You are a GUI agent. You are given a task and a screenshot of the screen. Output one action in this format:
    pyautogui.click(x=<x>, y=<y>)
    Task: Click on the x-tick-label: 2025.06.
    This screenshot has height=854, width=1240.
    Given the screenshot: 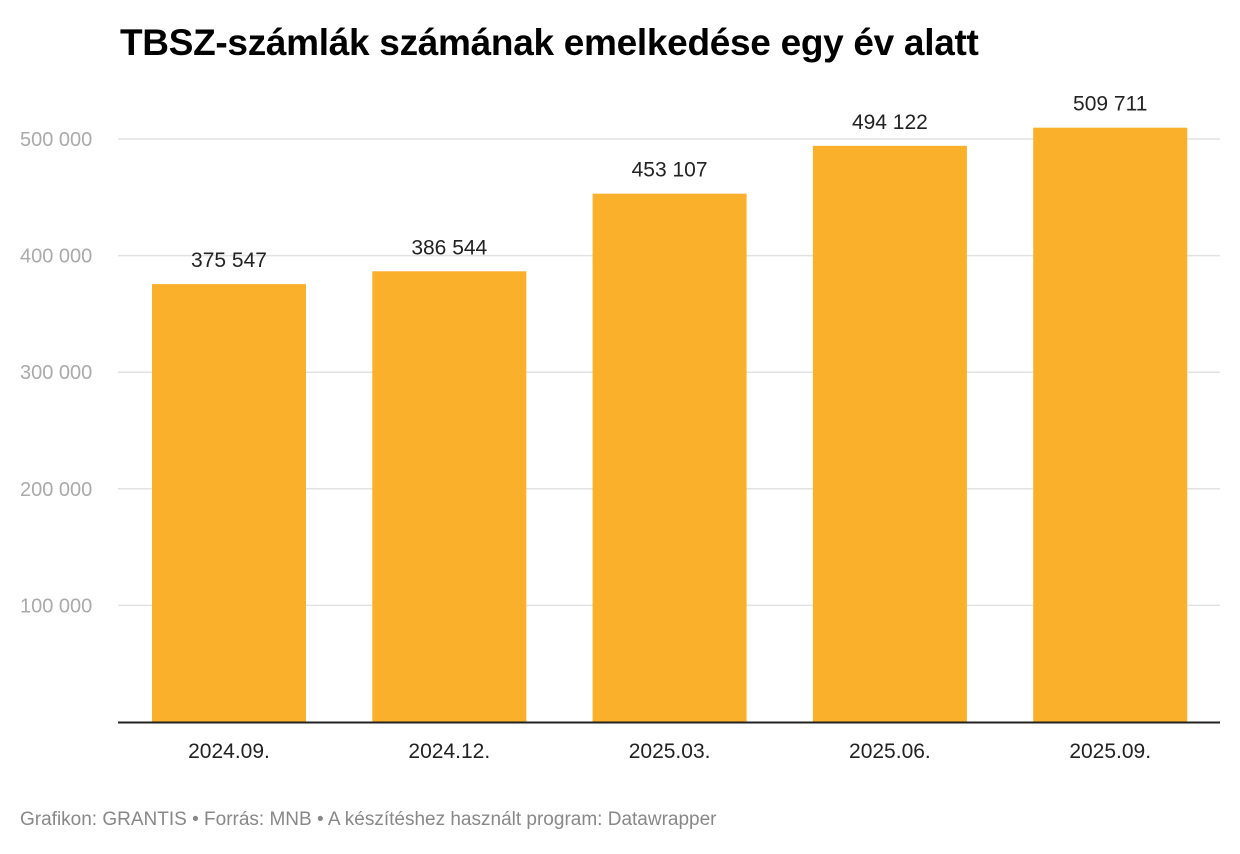 What is the action you would take?
    pyautogui.click(x=890, y=751)
    